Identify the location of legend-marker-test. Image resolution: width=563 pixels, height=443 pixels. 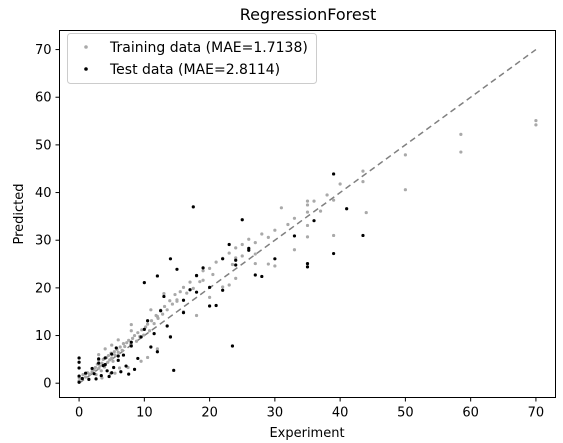
(86, 69).